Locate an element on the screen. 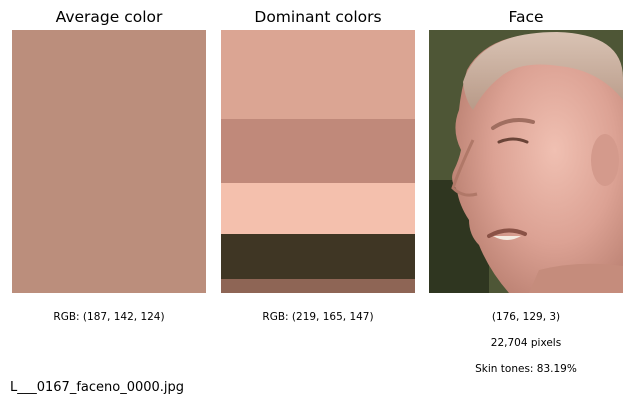 The image size is (632, 405). face-pixels-caption: 22,704 pixels is located at coordinates (526, 343).